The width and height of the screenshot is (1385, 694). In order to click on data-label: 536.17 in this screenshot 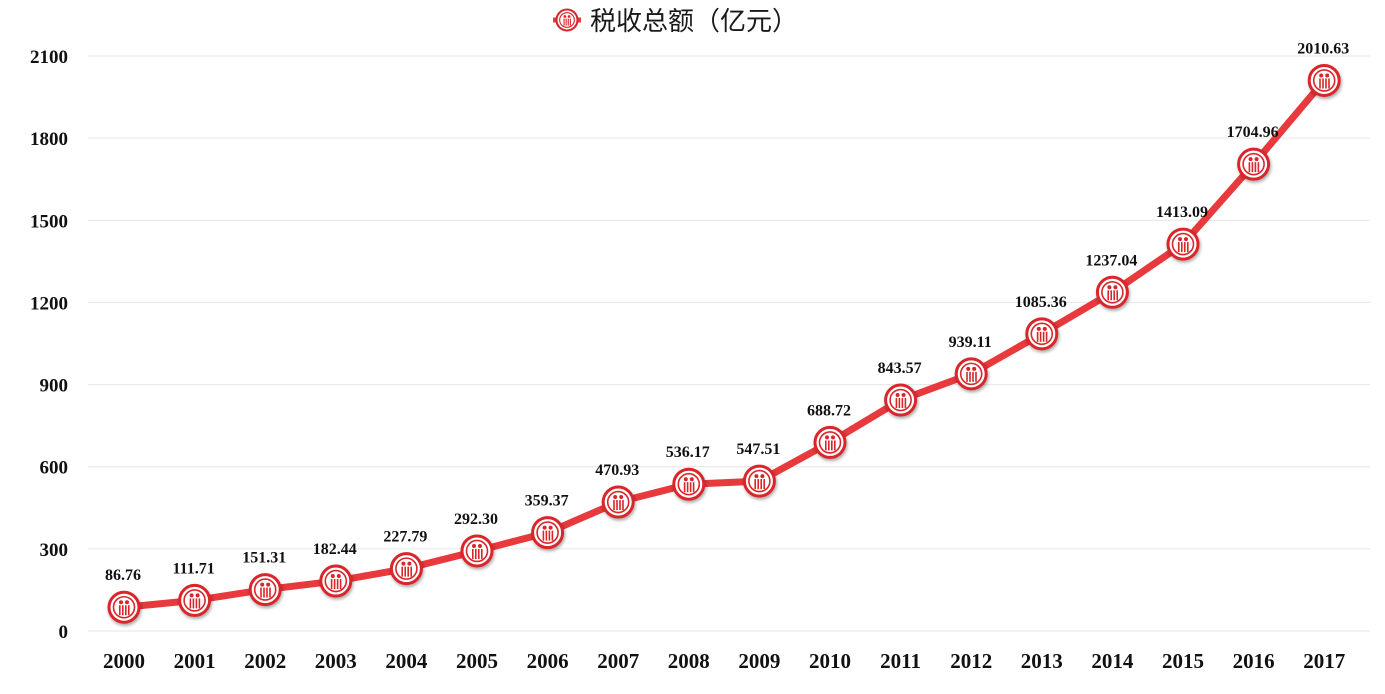, I will do `click(688, 452)`.